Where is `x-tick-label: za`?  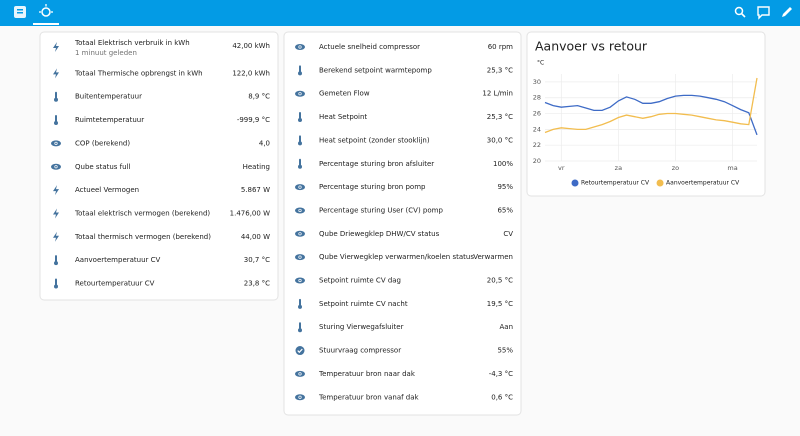
x-tick-label: za is located at coordinates (618, 168).